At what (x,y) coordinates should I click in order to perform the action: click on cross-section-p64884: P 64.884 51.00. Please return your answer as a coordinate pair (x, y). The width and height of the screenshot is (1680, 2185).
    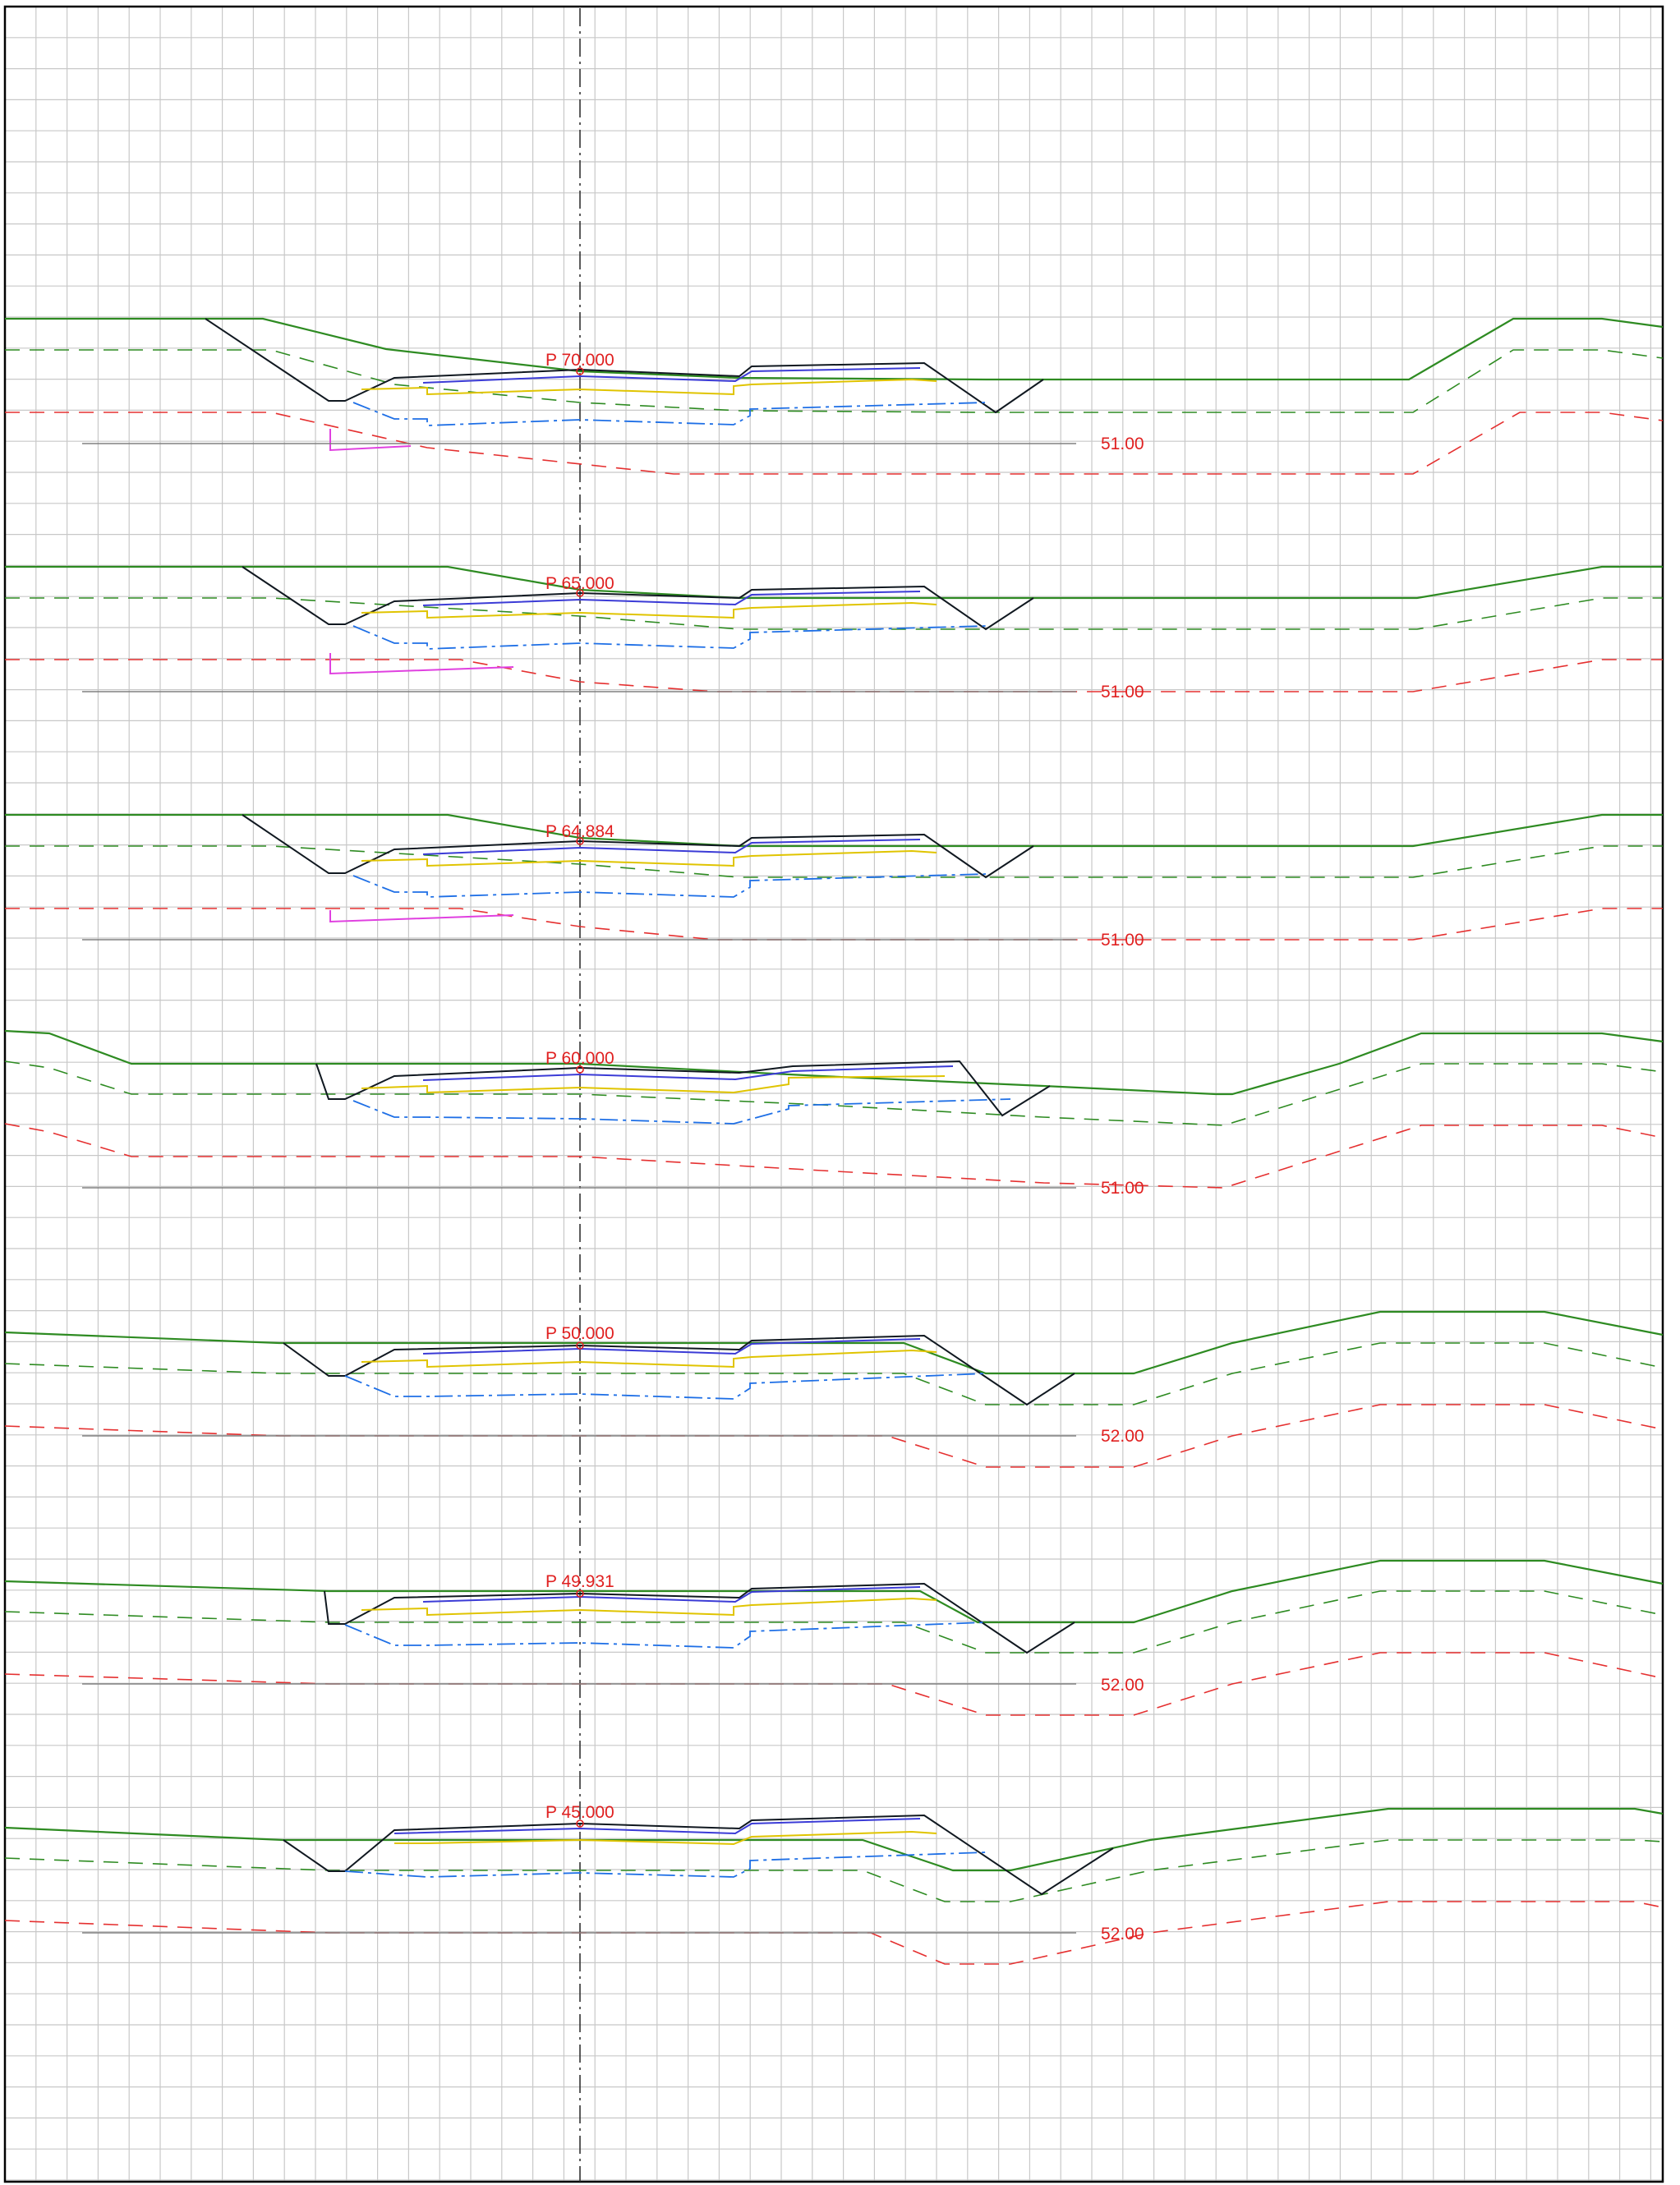
    Looking at the image, I should click on (834, 881).